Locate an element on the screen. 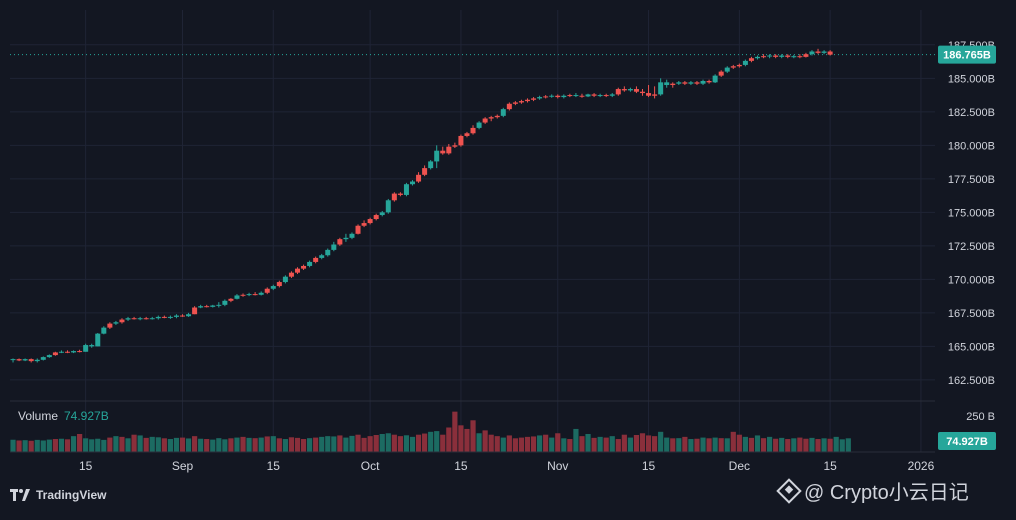 Image resolution: width=1016 pixels, height=520 pixels. tradingview-logo-icon is located at coordinates (20, 495).